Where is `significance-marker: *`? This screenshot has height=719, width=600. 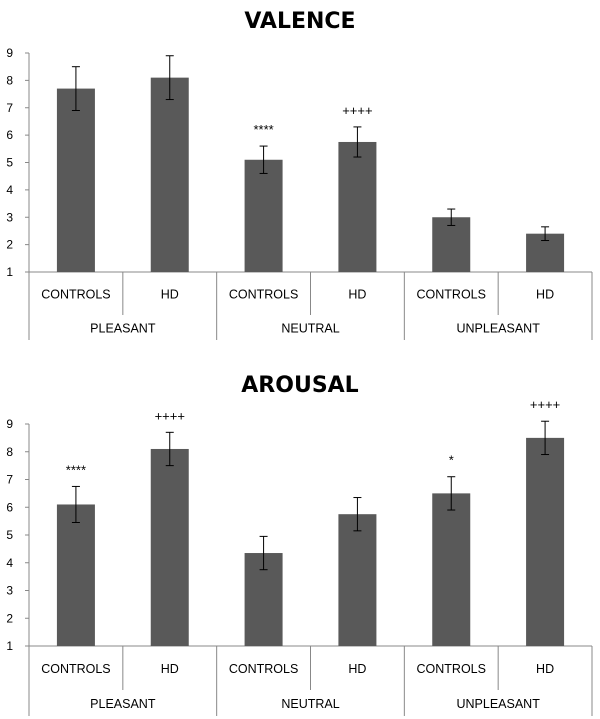 significance-marker: * is located at coordinates (451, 460).